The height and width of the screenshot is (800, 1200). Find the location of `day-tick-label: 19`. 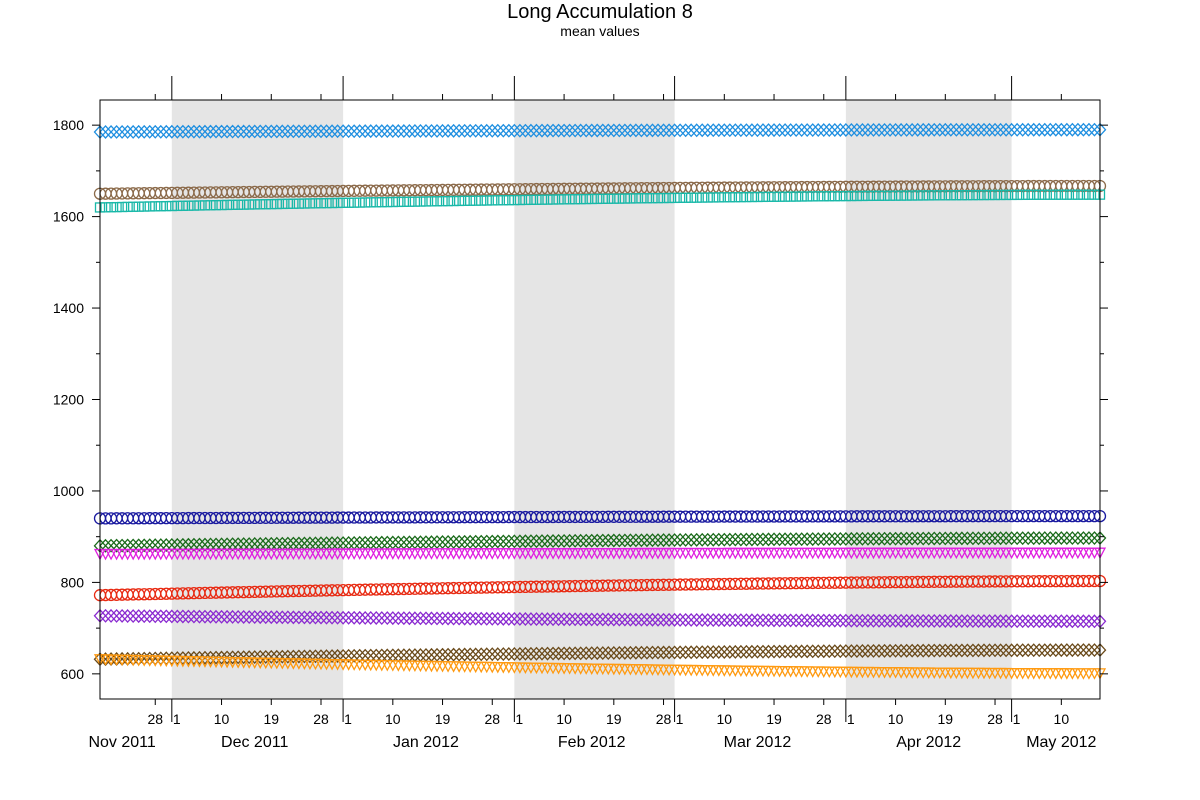

day-tick-label: 19 is located at coordinates (946, 719).